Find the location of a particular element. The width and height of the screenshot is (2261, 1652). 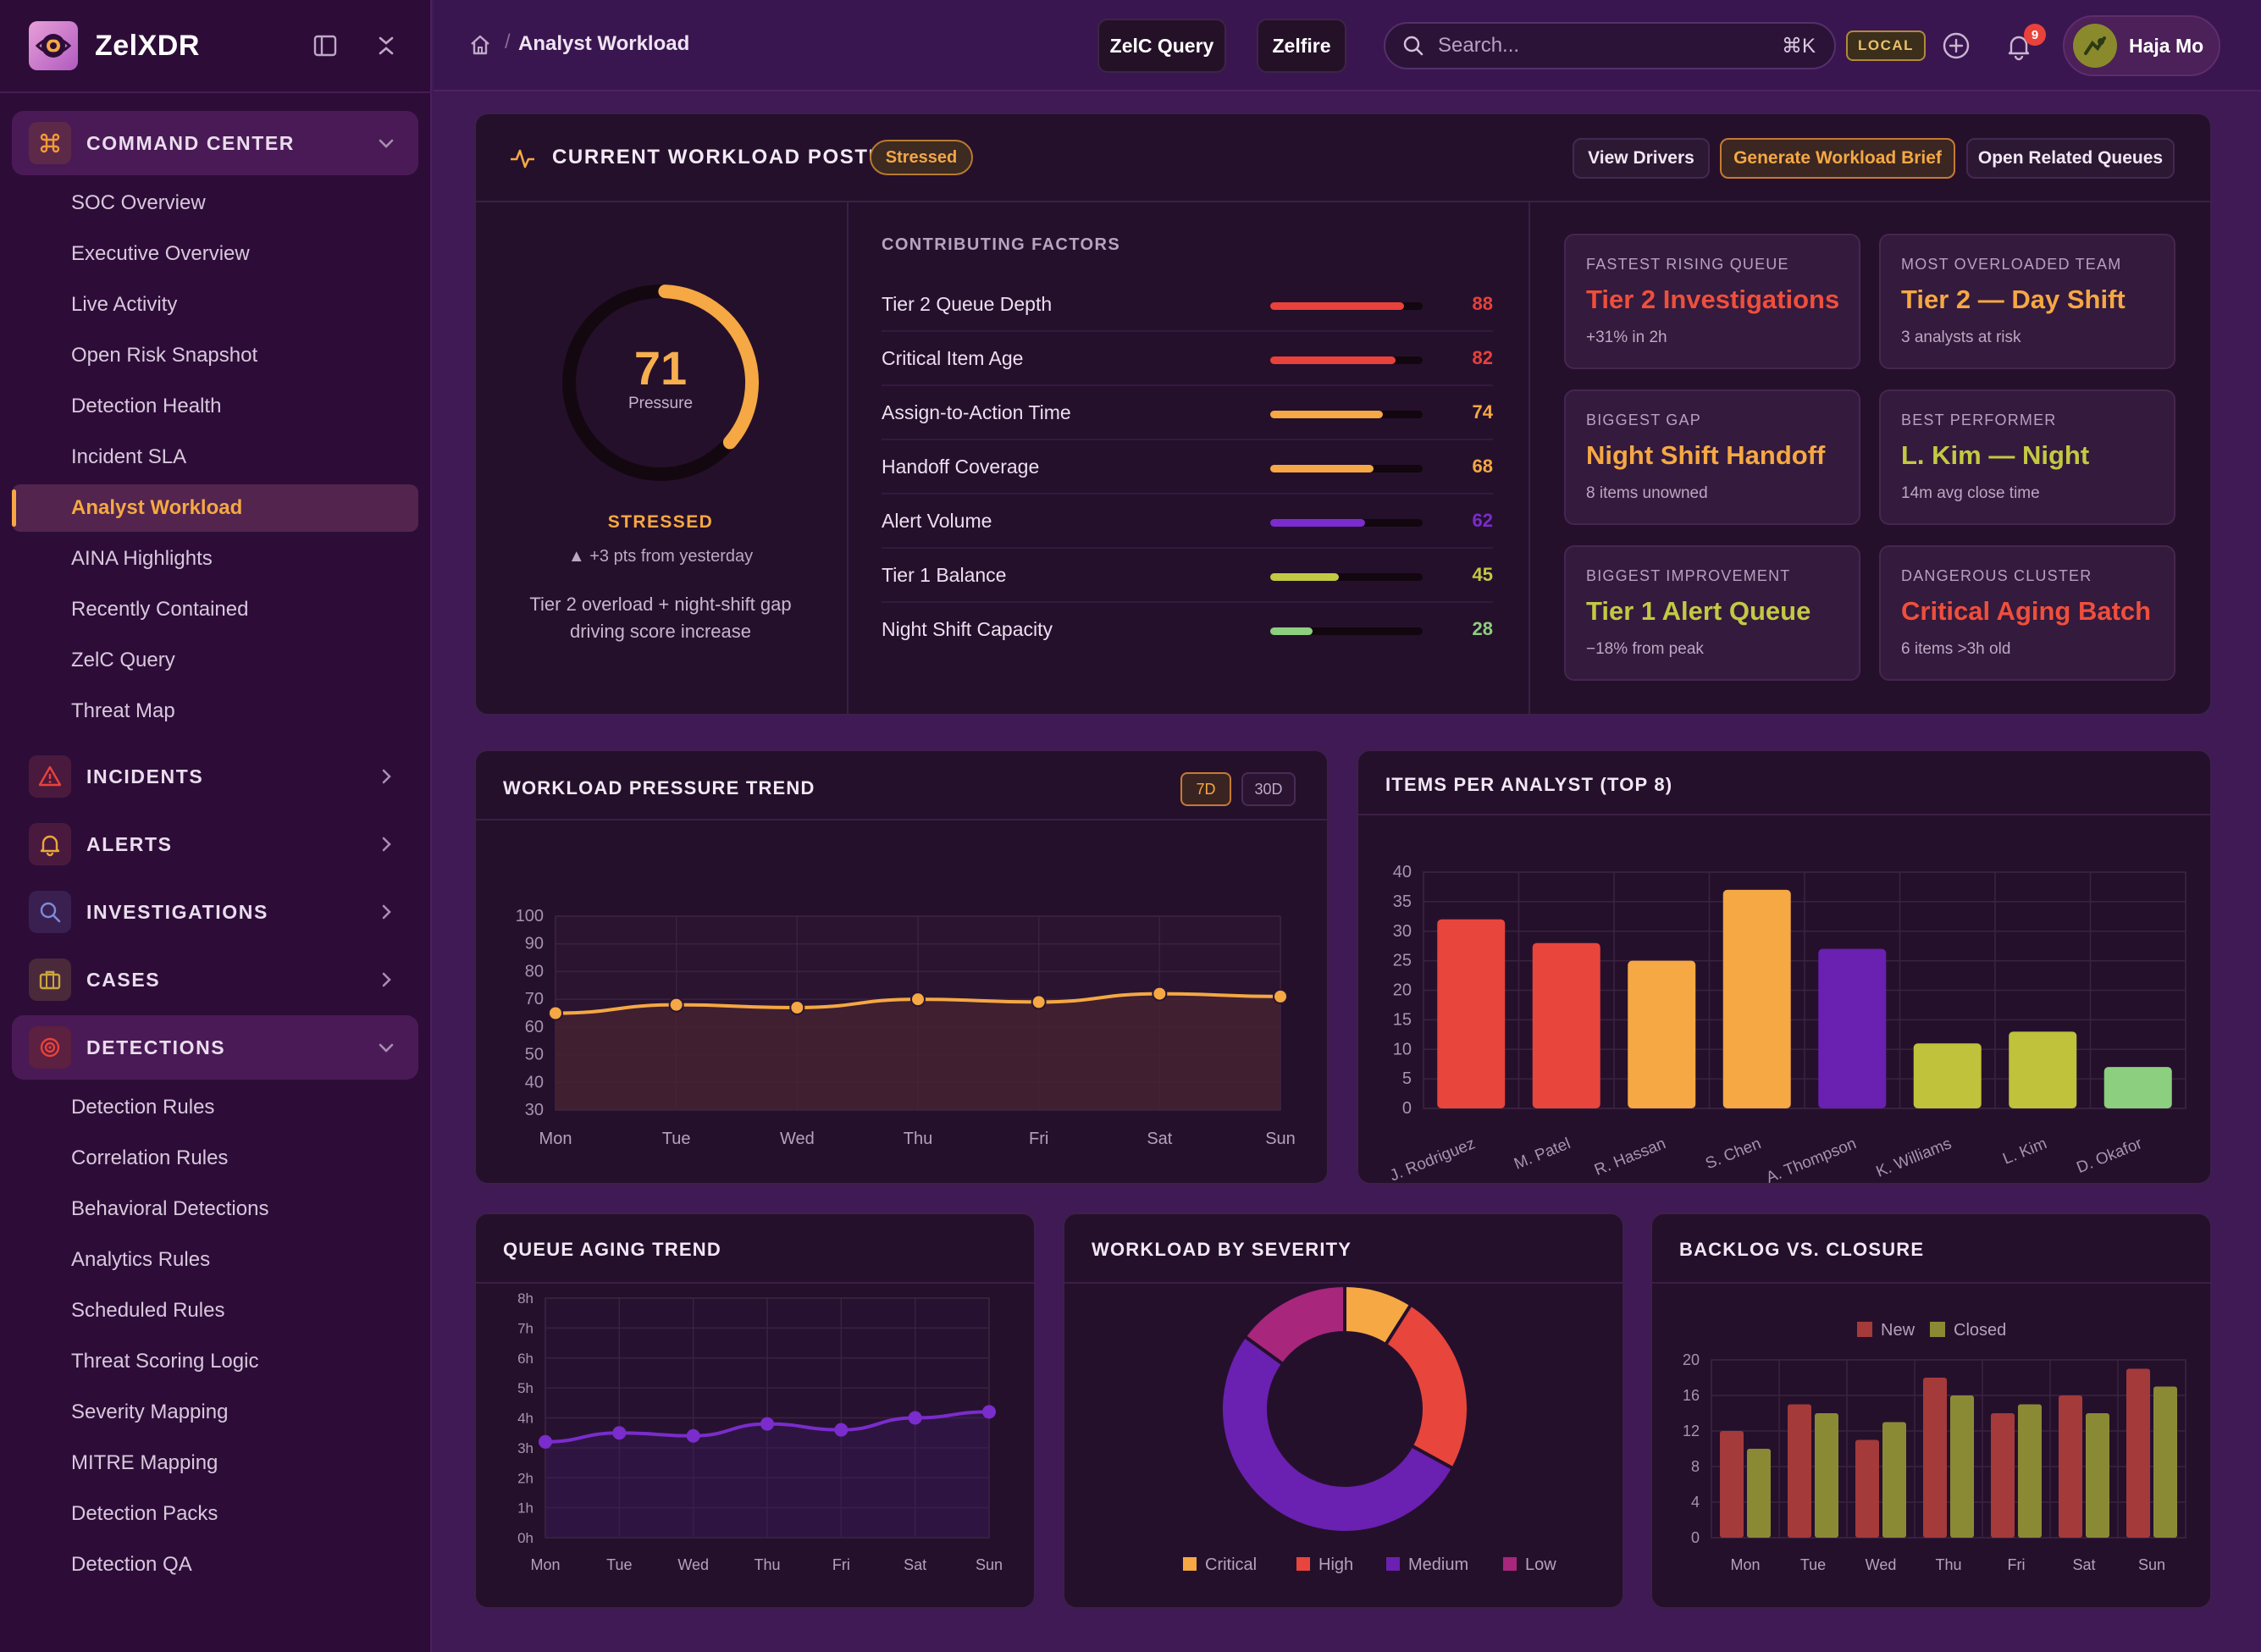

sidebar-item-behavioral-detections: Behavioral Detections is located at coordinates (170, 1208).